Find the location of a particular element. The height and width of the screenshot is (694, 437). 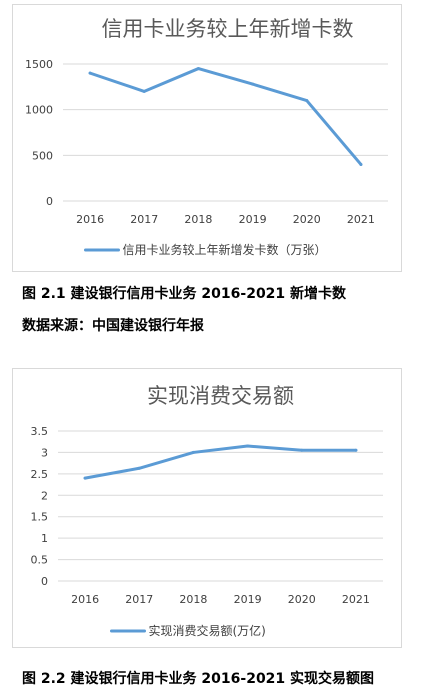

data-source-note: 数据来源：中国建设银行年报 is located at coordinates (113, 326).